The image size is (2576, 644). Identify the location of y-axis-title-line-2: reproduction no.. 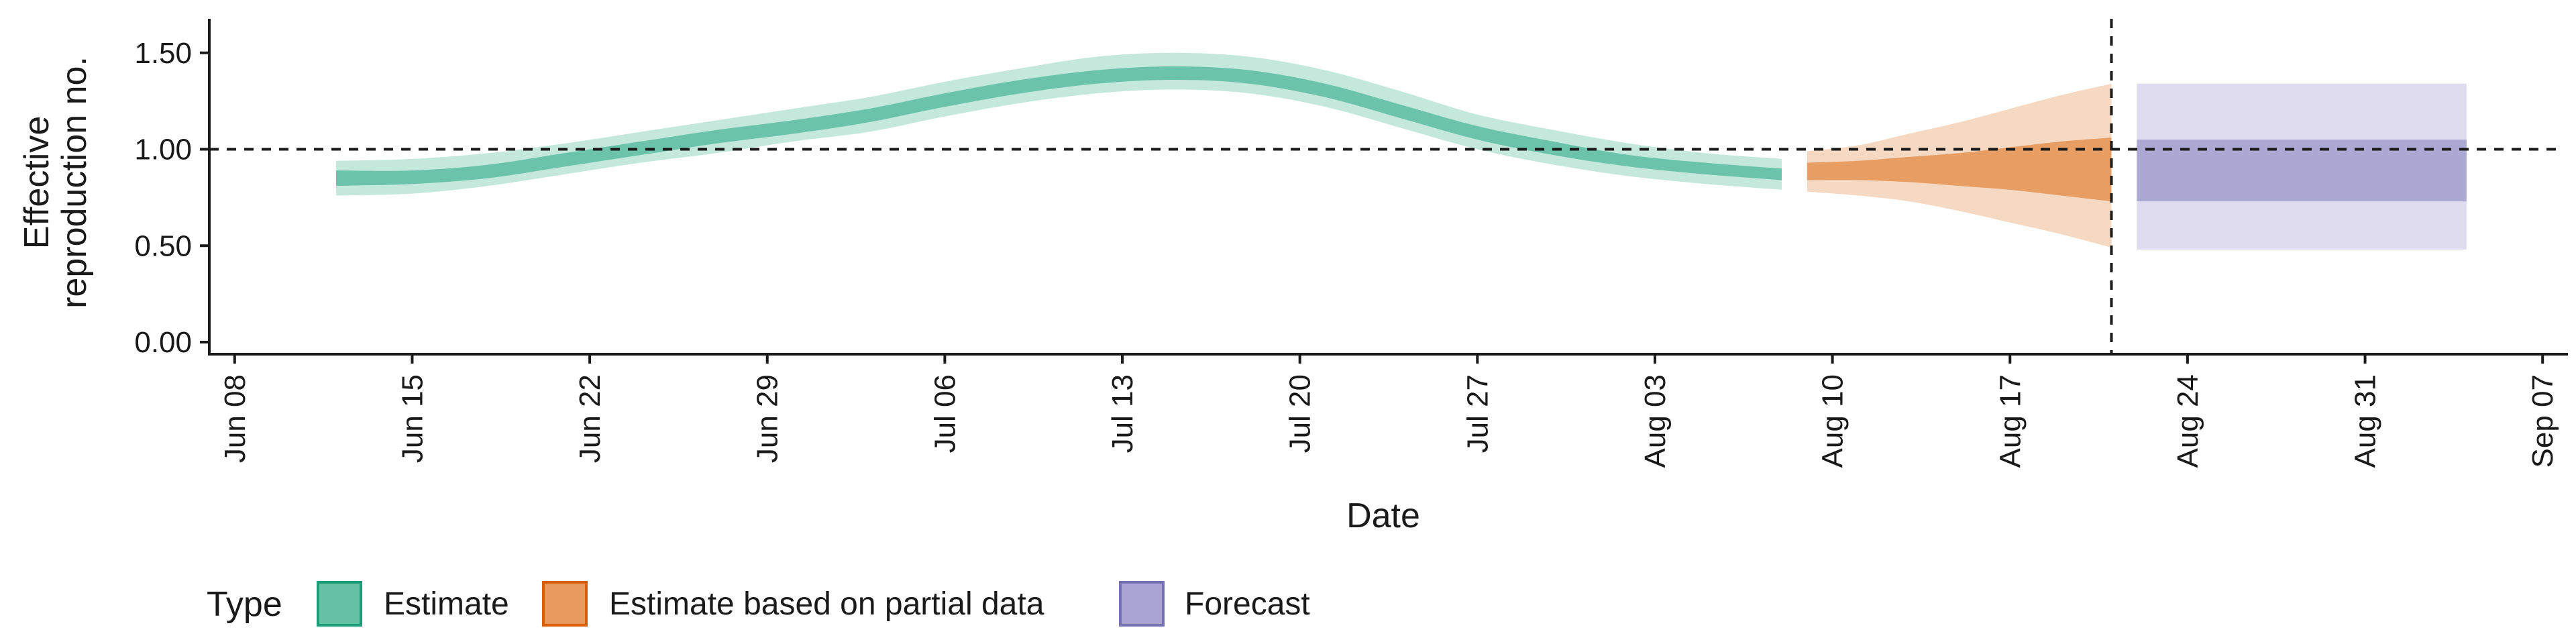
(74, 182).